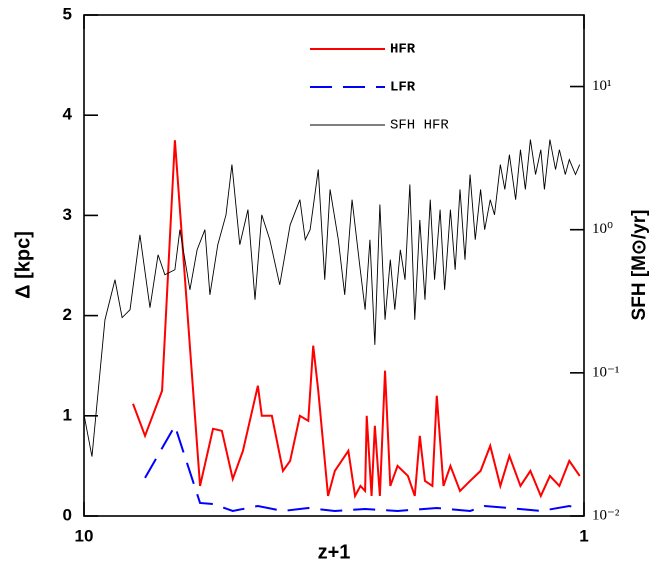 This screenshot has height=568, width=666. What do you see at coordinates (23, 265) in the screenshot?
I see `y-axis-label: Δ [kpc]` at bounding box center [23, 265].